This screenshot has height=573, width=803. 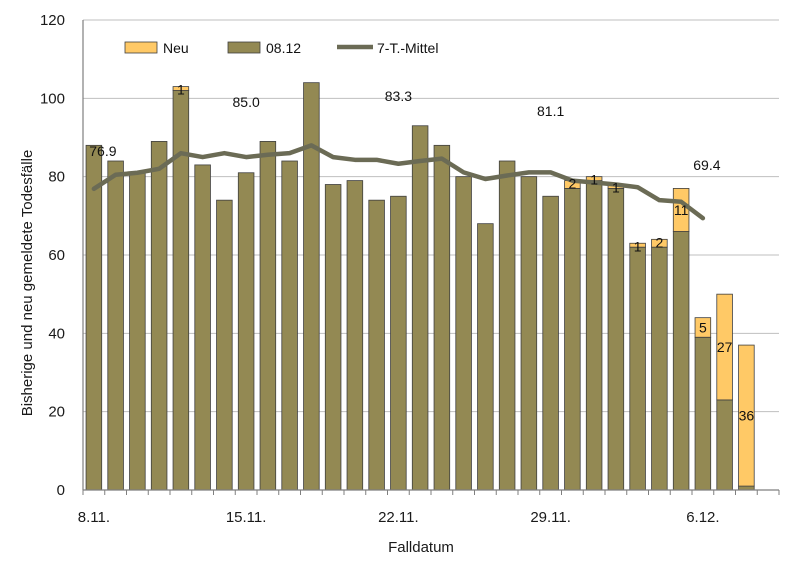 I want to click on legend-label: Neu, so click(x=176, y=48).